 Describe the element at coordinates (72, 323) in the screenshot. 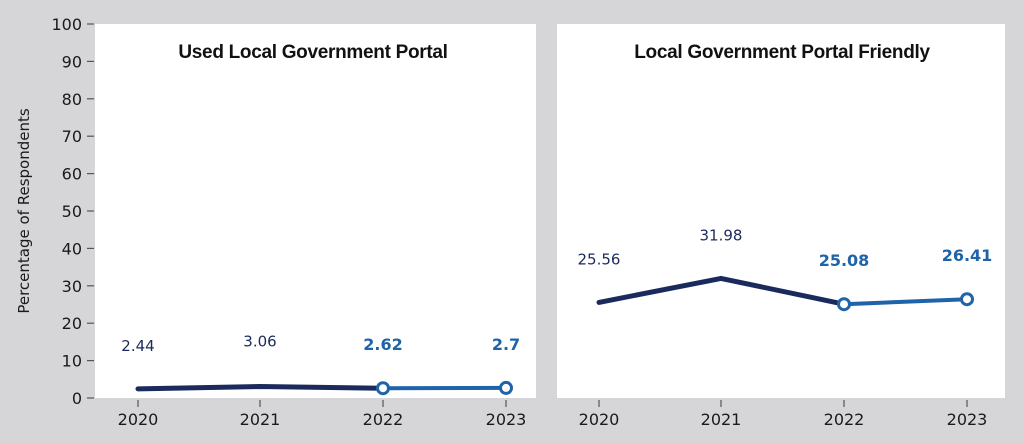

I see `y-tick-label: 20` at that location.